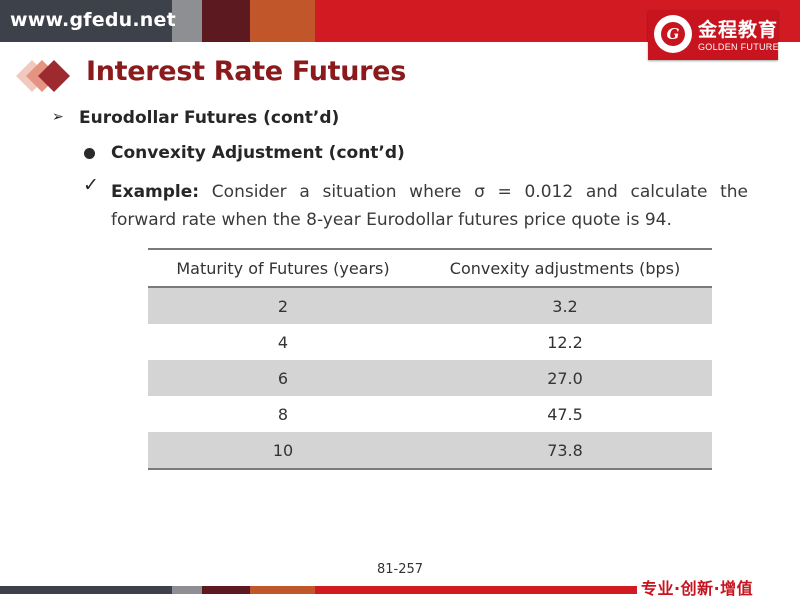  What do you see at coordinates (258, 153) in the screenshot?
I see `level2-heading: Convexity Adjustment (cont’d)` at bounding box center [258, 153].